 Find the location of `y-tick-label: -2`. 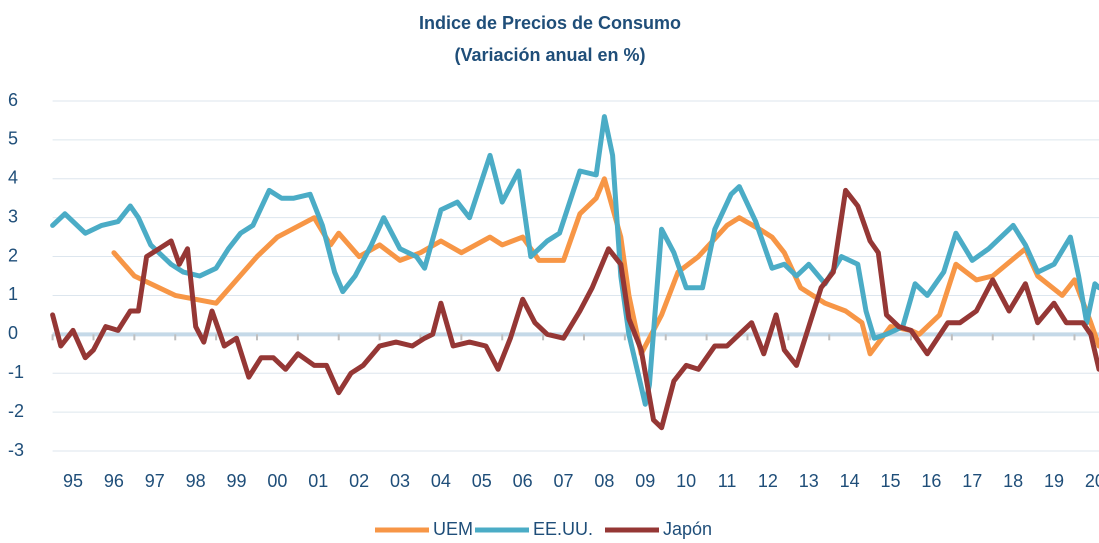

y-tick-label: -2 is located at coordinates (16, 411).